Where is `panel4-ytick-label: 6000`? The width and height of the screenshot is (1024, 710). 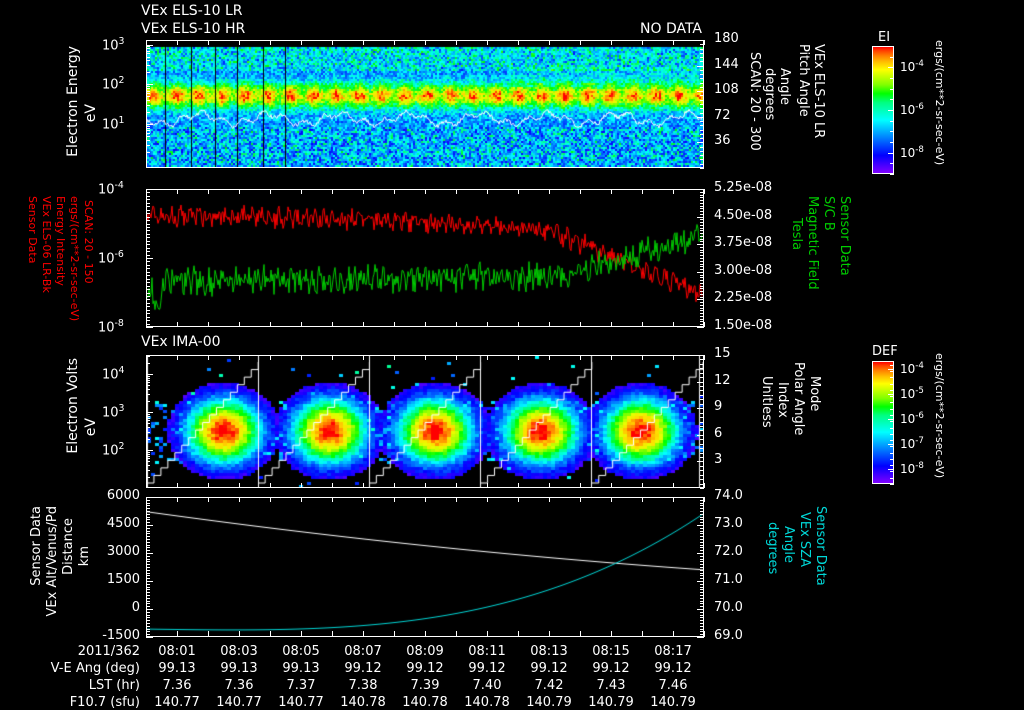
panel4-ytick-label: 6000 is located at coordinates (123, 495).